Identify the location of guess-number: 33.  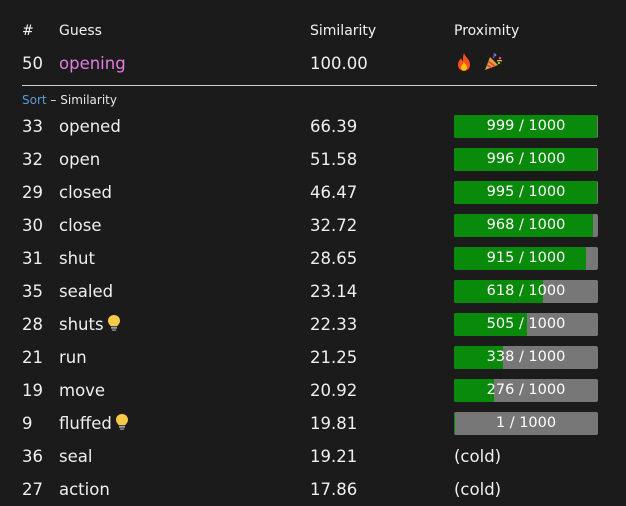
(32, 126).